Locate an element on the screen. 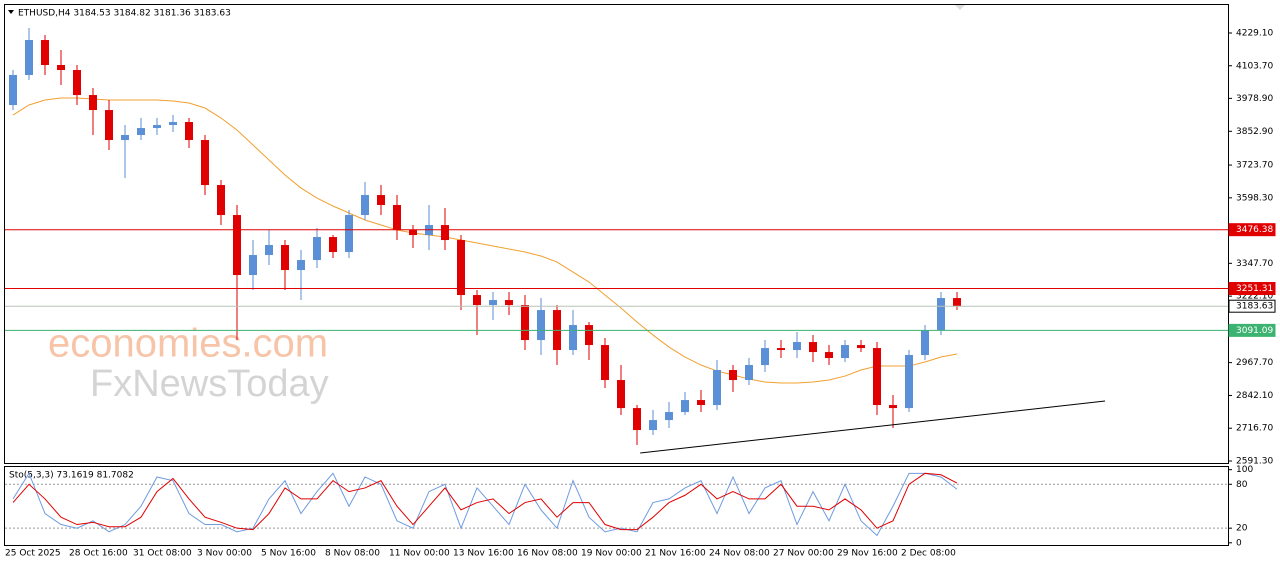 The width and height of the screenshot is (1280, 567). x-tick-label: 2 Dec 08:00 is located at coordinates (928, 554).